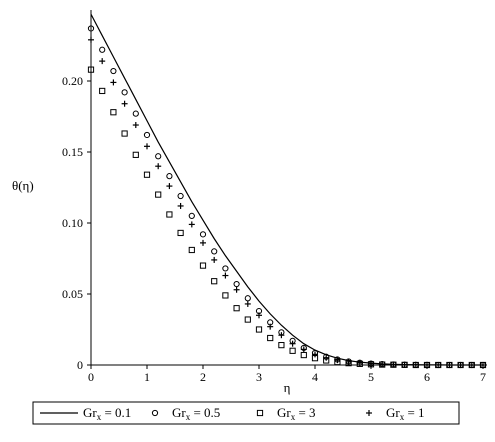 This screenshot has height=442, width=495. I want to click on legend-label: Grx = 0.5, so click(196, 413).